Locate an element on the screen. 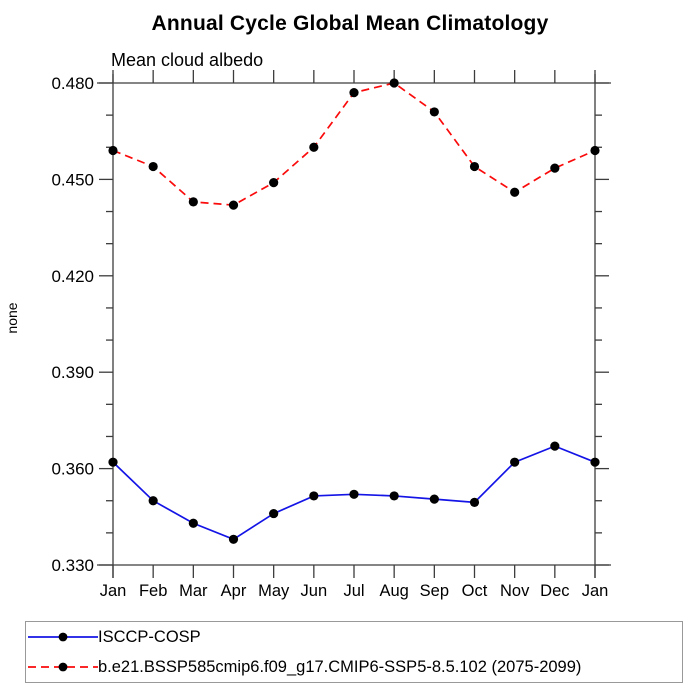  x-axis-tick-label: Oct is located at coordinates (475, 591).